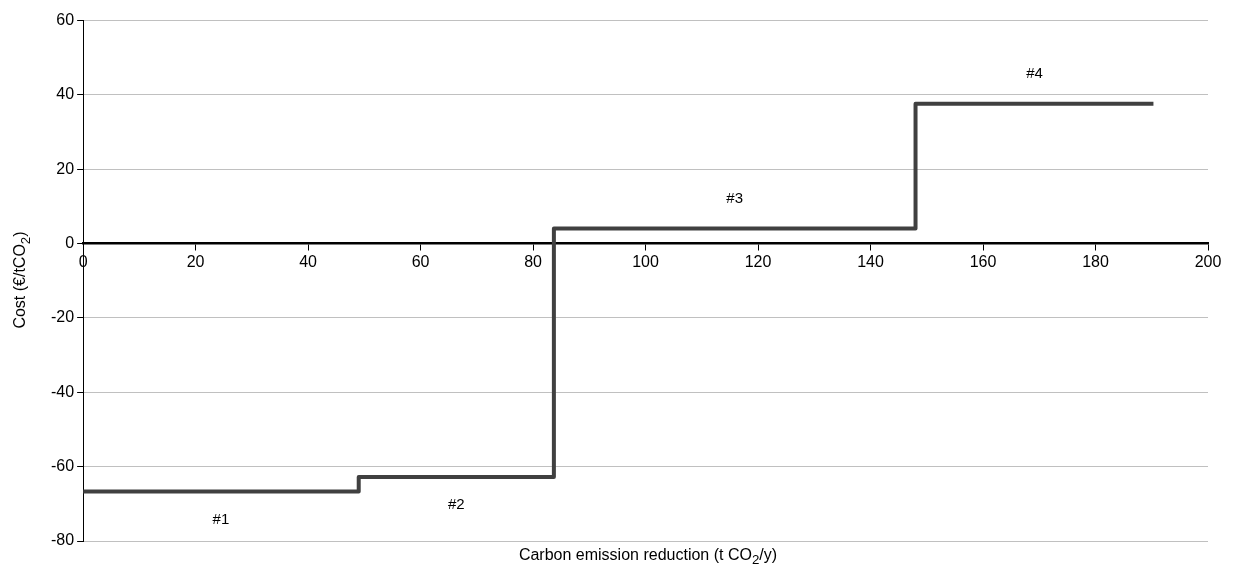 The height and width of the screenshot is (577, 1236). I want to click on y-tick-label: -40, so click(63, 391).